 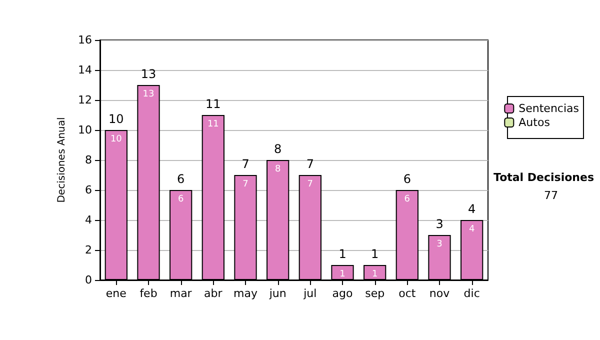 I want to click on data-label: 10, so click(x=116, y=139).